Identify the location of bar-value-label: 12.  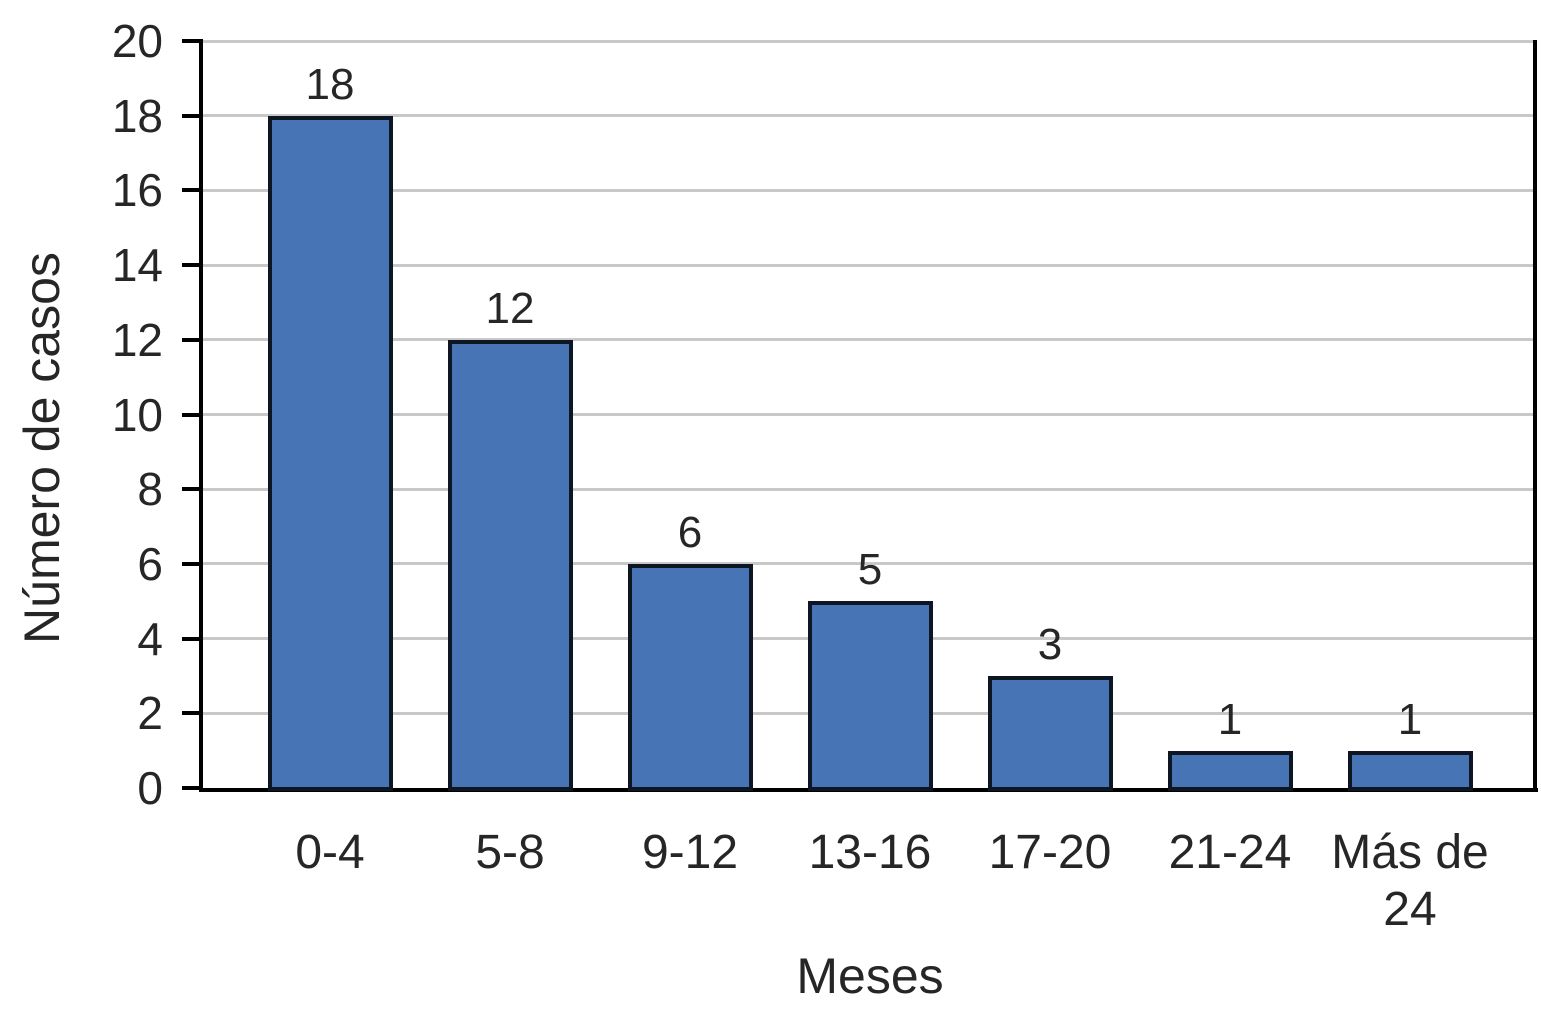
(510, 308).